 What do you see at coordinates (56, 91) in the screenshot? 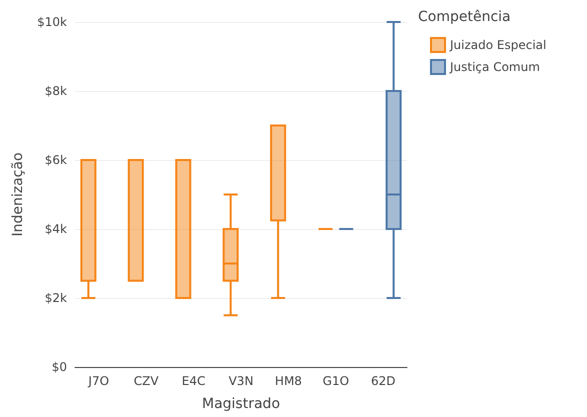
I see `y-tick-label: $8k` at bounding box center [56, 91].